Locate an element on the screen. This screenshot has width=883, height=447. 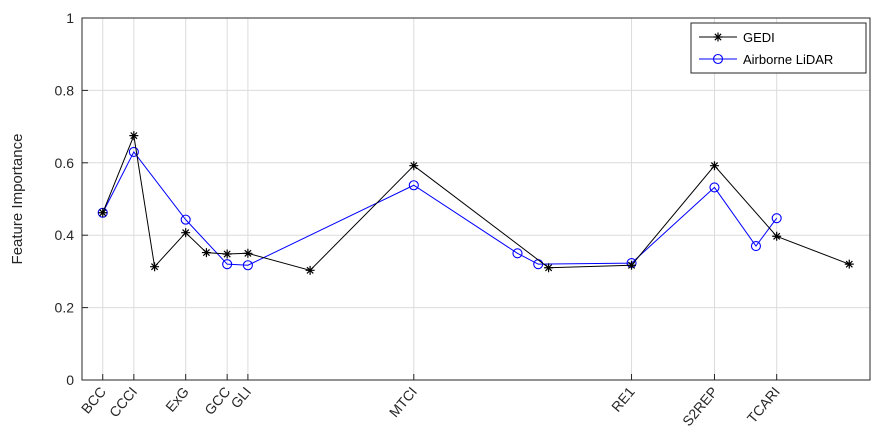
x-tick-label: BCC is located at coordinates (93, 400).